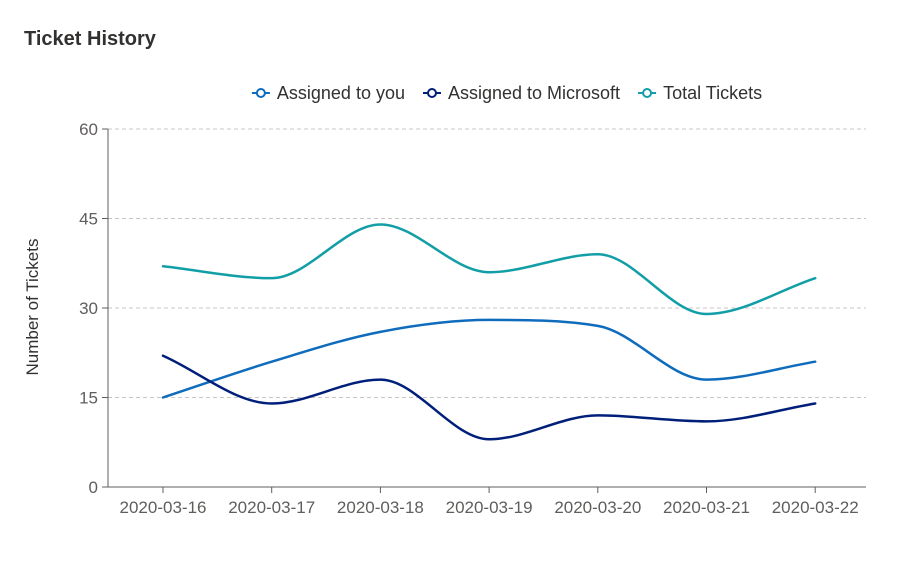  What do you see at coordinates (163, 507) in the screenshot?
I see `x-tick-label: 2020-03-16` at bounding box center [163, 507].